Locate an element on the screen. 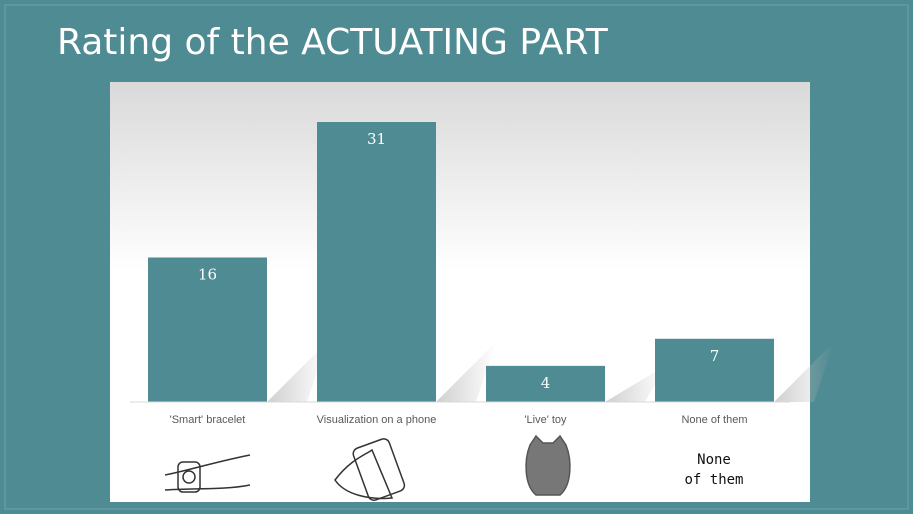 The width and height of the screenshot is (913, 519). watch-icon is located at coordinates (189, 477).